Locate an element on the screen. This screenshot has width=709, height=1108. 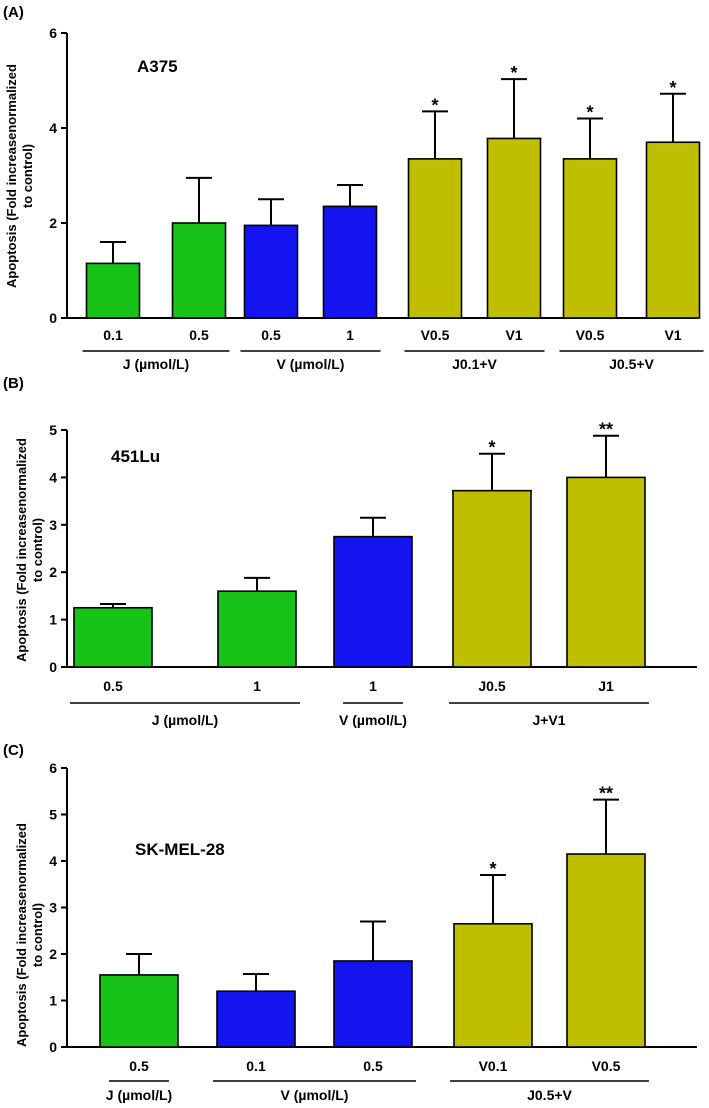
x-tick-label: J1 is located at coordinates (606, 686).